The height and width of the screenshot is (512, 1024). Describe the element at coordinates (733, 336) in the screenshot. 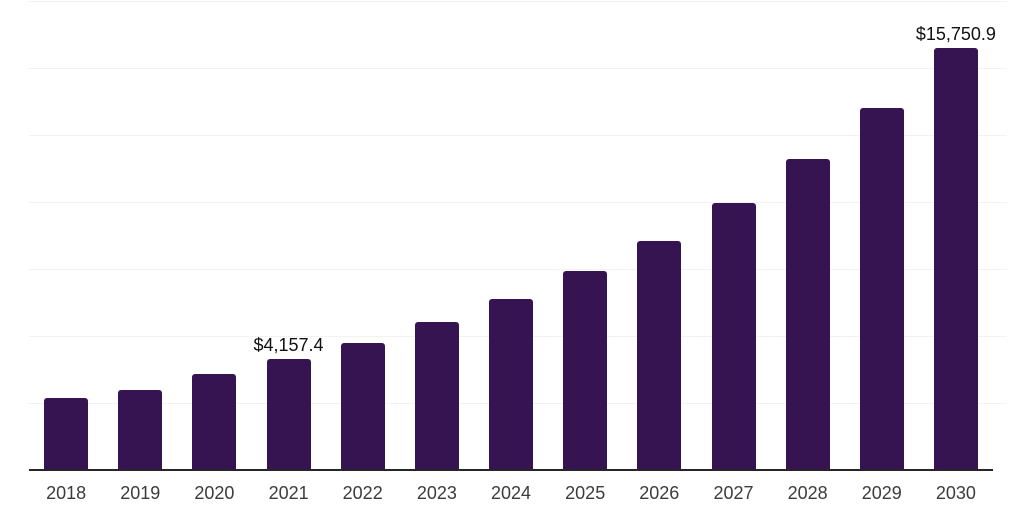

I see `bar-2027` at that location.